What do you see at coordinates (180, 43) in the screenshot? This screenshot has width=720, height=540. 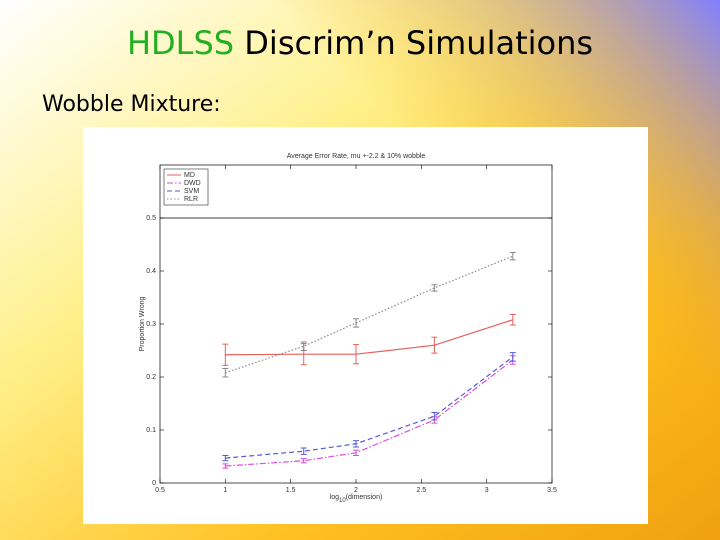 I see `title-highlight: HDLSS` at bounding box center [180, 43].